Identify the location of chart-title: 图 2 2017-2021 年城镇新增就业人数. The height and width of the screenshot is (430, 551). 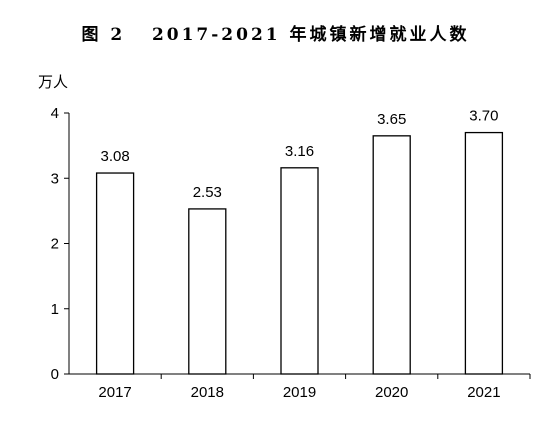
(275, 35).